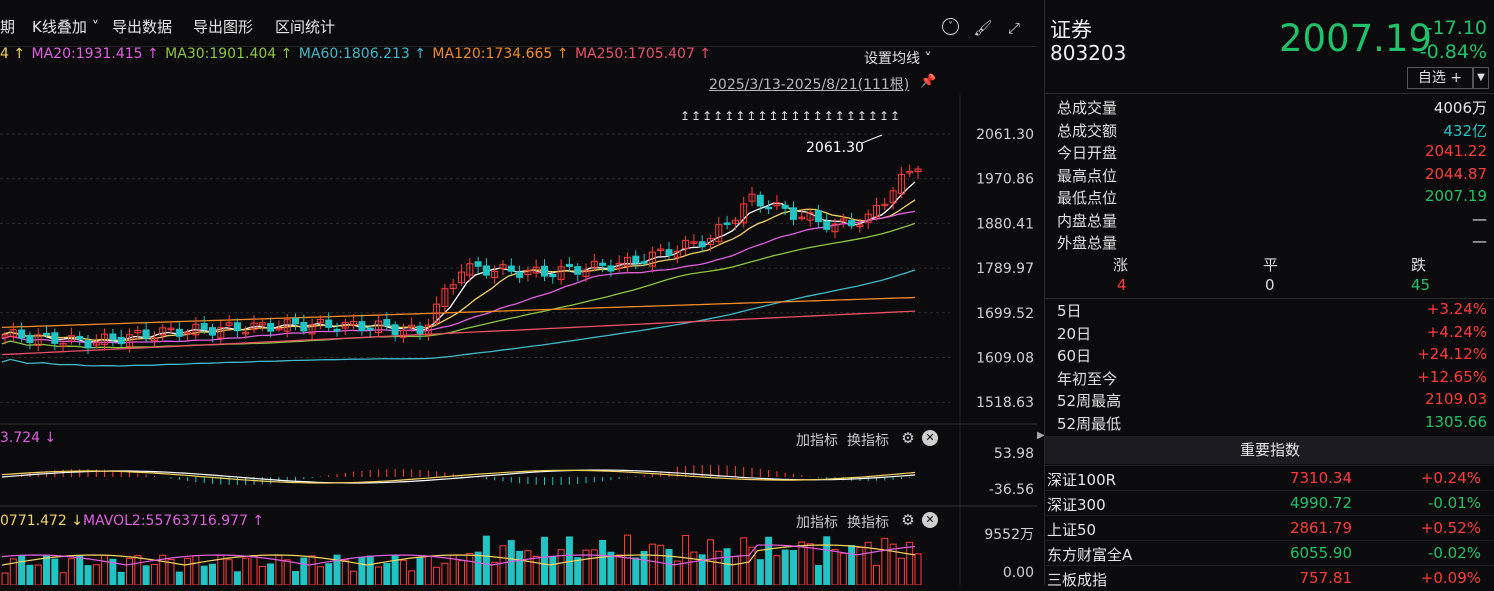 The width and height of the screenshot is (1494, 591). Describe the element at coordinates (868, 523) in the screenshot. I see `swap-indicator-button-2: 换指标` at that location.